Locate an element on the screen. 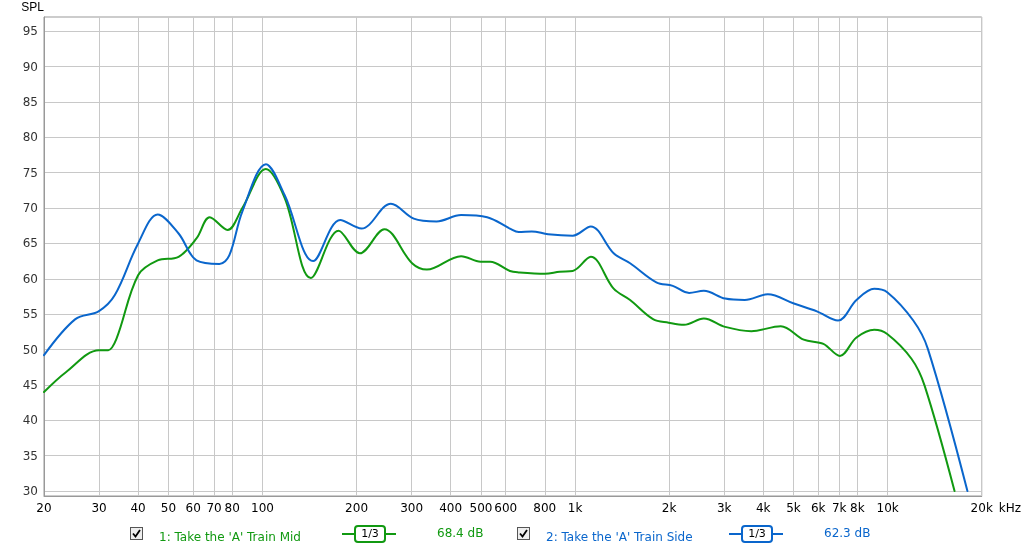 The width and height of the screenshot is (1024, 548). text: 2: Take the 'A' Train Side is located at coordinates (619, 537).